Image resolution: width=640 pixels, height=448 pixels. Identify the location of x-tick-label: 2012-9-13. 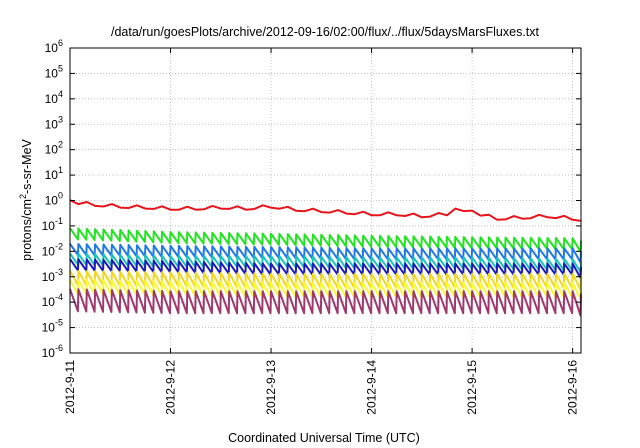
(271, 387).